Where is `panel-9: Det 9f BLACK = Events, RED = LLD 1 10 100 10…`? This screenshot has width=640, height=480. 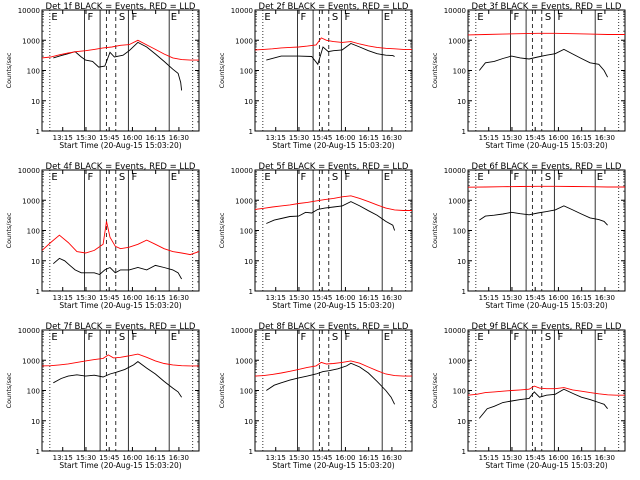
panel-9: Det 9f BLACK = Events, RED = LLD 1 10 100 10… is located at coordinates (528, 396).